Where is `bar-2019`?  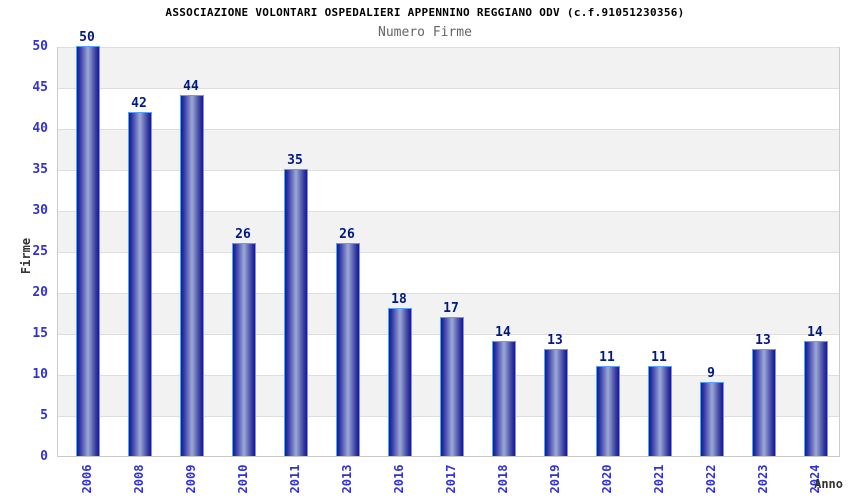
bar-2019 is located at coordinates (556, 402).